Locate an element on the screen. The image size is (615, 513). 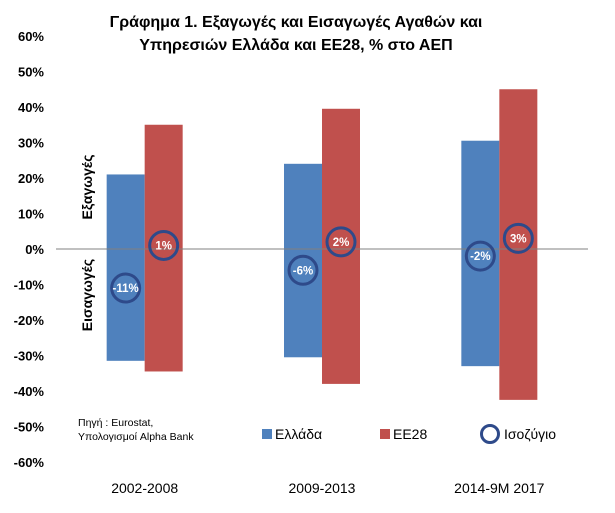
balance-markers: -11% -6% -2% 1% 2% 3% is located at coordinates (322, 263).